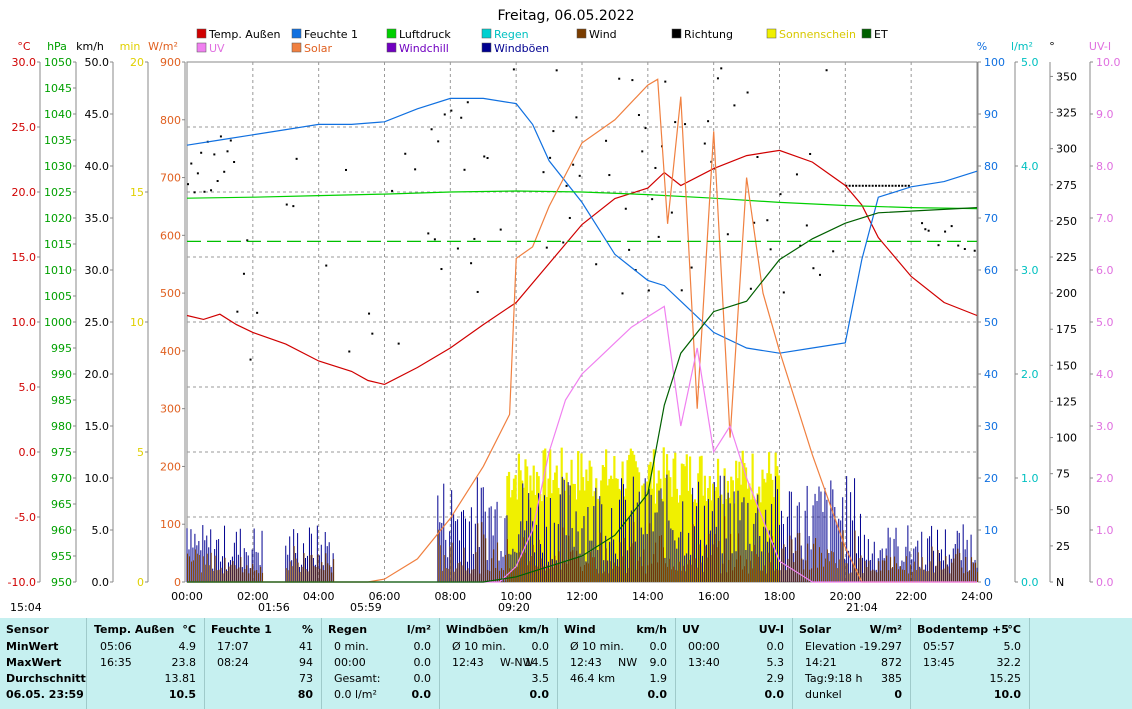  I want to click on humidity-axis-unit: %, so click(982, 46).